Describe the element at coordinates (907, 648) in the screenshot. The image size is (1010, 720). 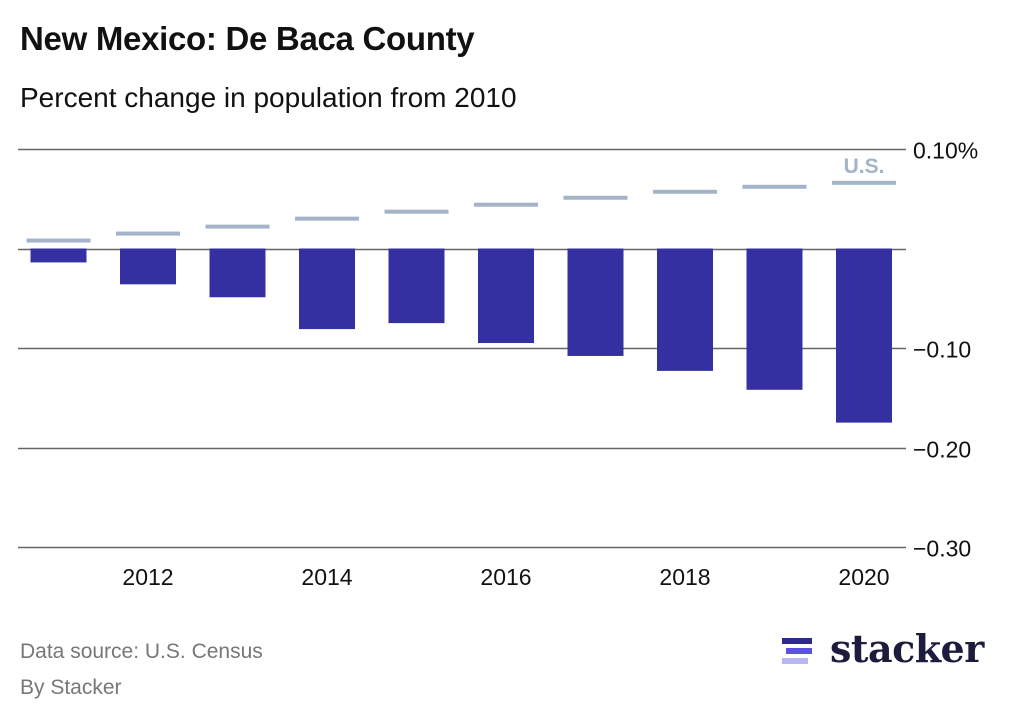
I see `stacker-logo-text: stacker` at that location.